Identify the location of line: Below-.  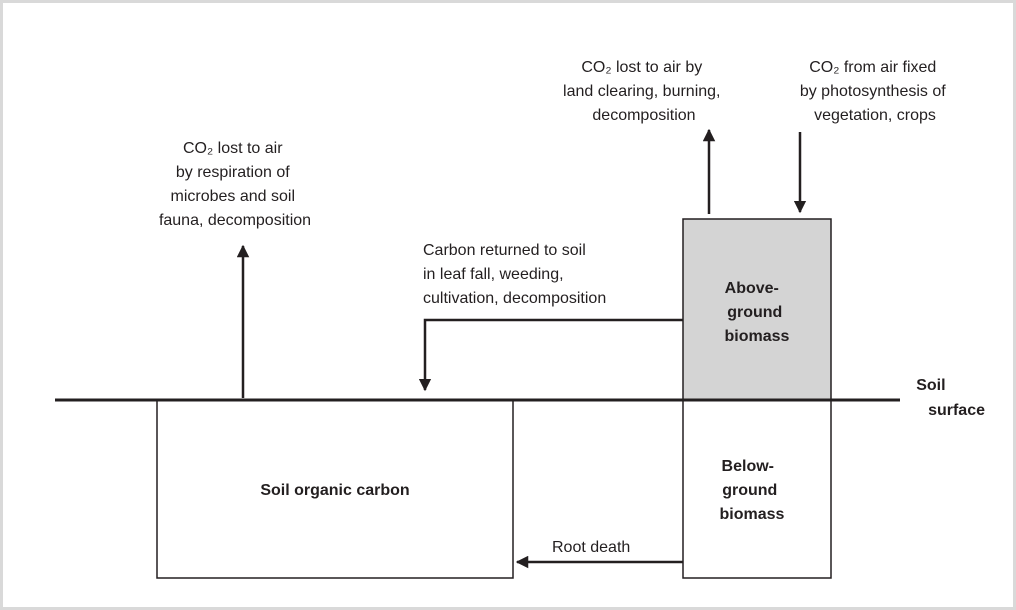
(748, 466).